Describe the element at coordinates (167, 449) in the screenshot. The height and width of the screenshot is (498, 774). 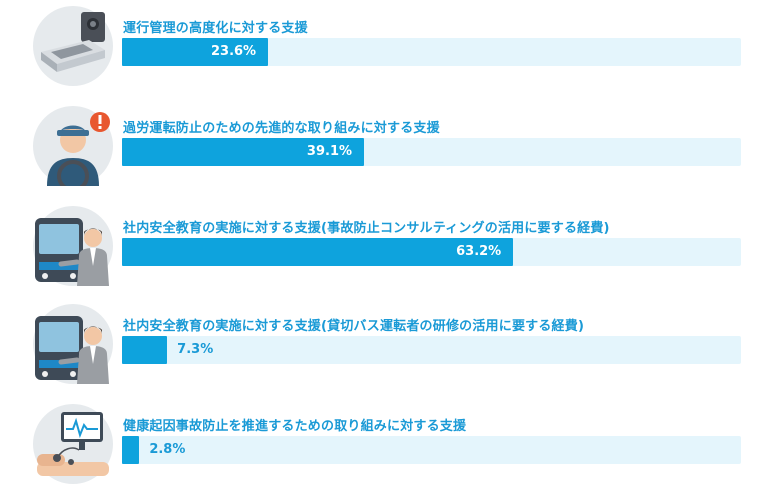
I see `value-label: 2.8%` at that location.